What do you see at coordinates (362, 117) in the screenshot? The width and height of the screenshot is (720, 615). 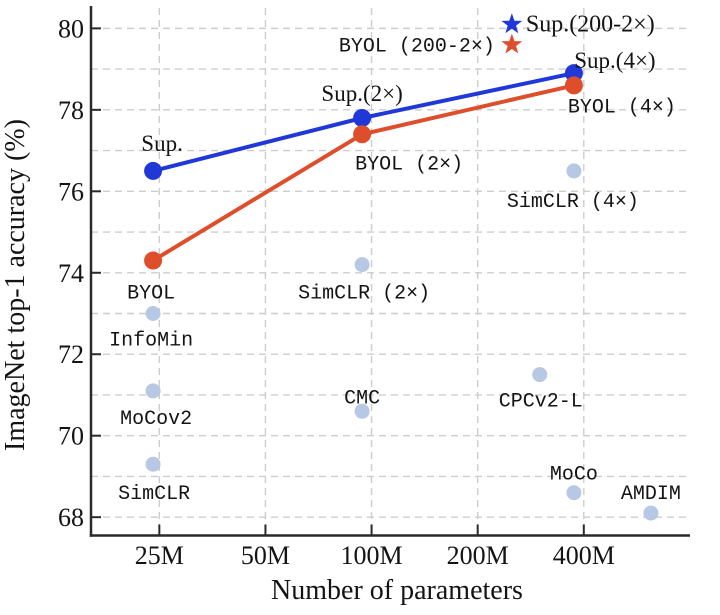 I see `point-sup-2x` at bounding box center [362, 117].